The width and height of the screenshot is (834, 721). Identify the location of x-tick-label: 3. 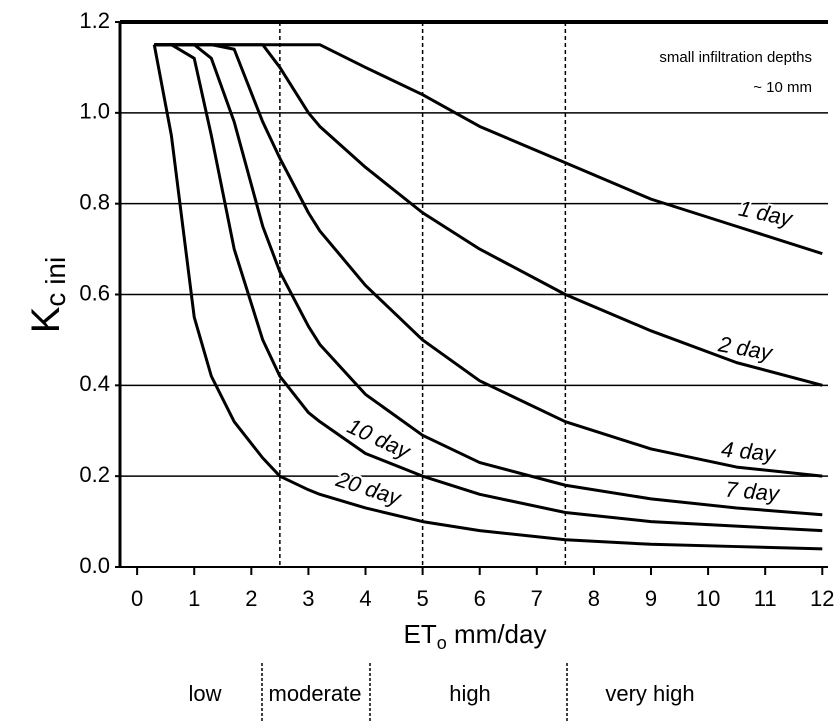
(308, 598).